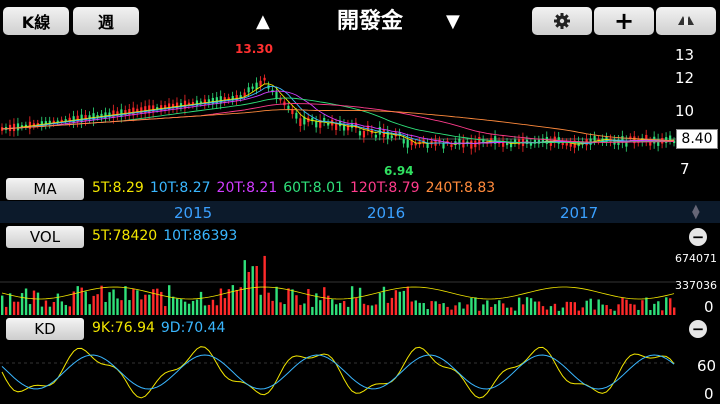 The image size is (720, 404). What do you see at coordinates (106, 21) in the screenshot?
I see `period-button: 週` at bounding box center [106, 21].